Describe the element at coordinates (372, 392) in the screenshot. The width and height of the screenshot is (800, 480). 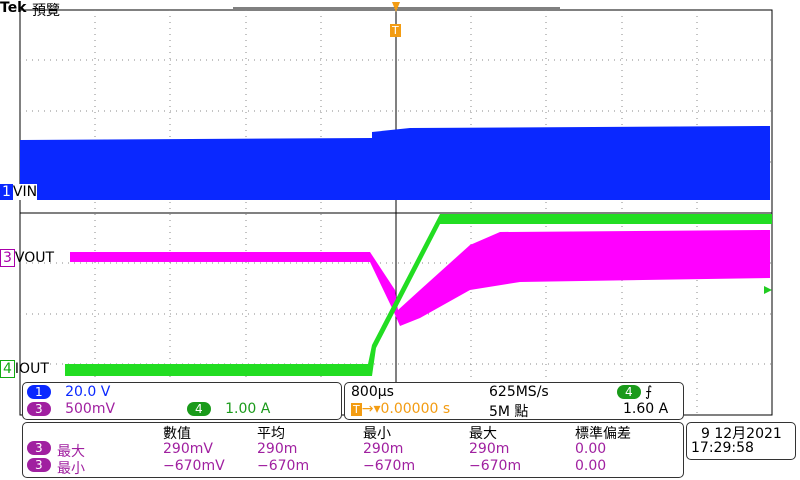
I see `time-per-div: 800µs` at that location.